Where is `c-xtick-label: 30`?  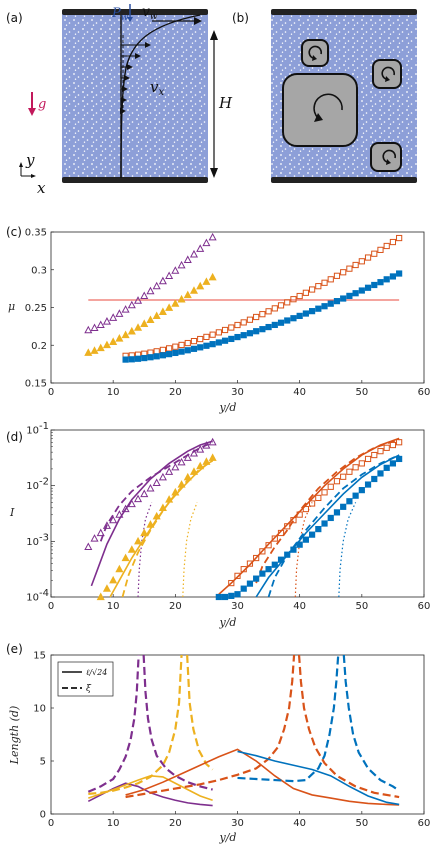 c-xtick-label: 30 is located at coordinates (237, 392).